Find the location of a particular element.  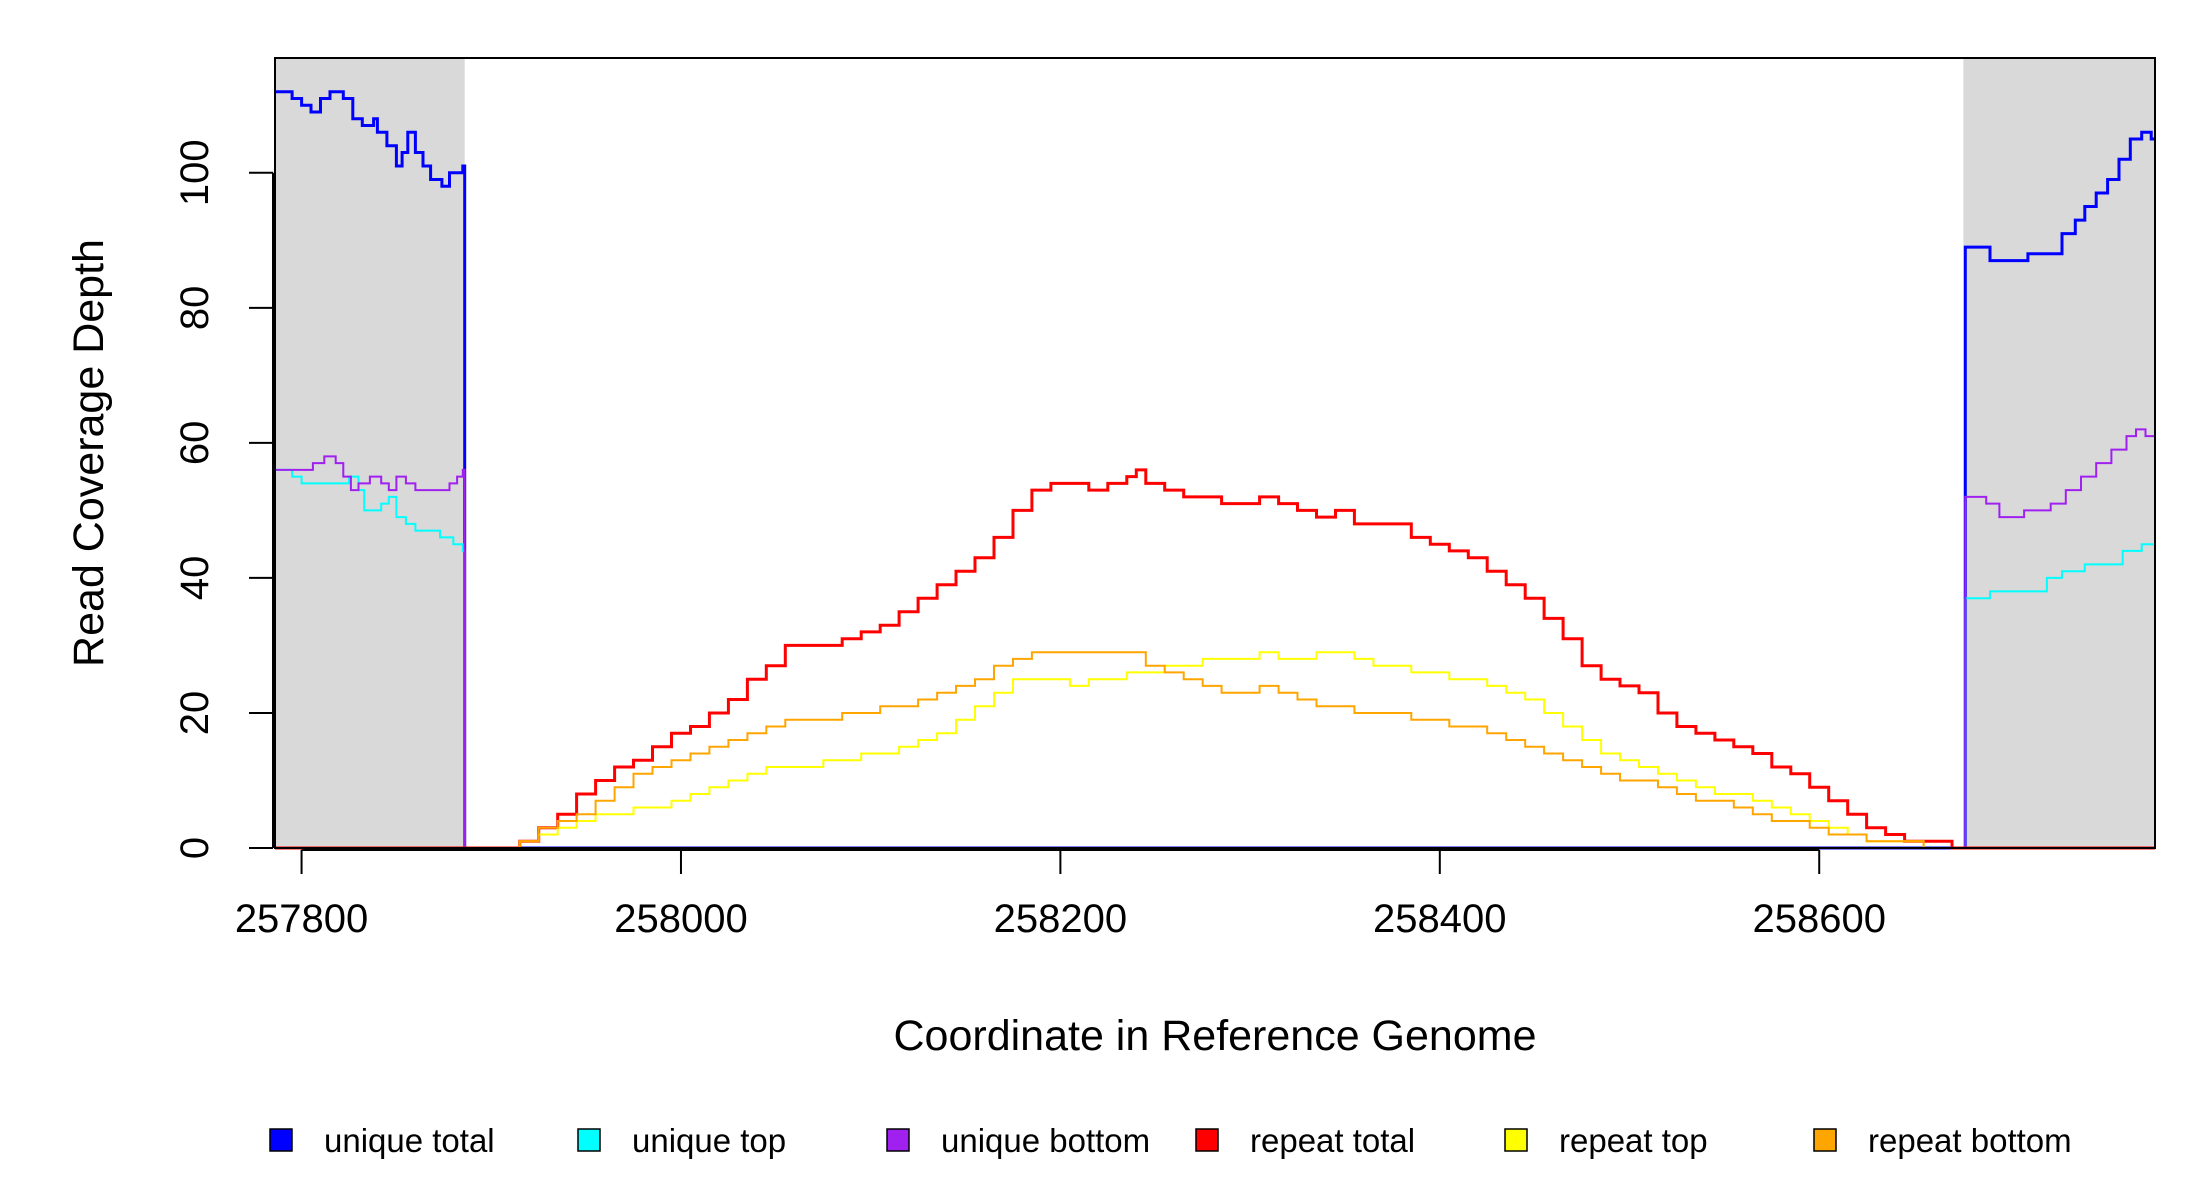

legend-label: unique bottom is located at coordinates (1045, 1140).